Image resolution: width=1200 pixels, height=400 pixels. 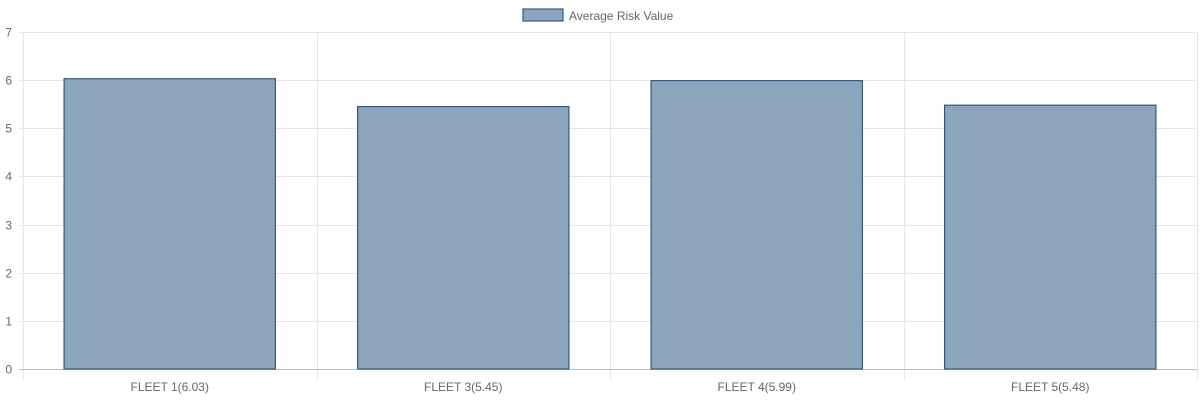 I want to click on x-tick-label: FLEET 3(5.45), so click(x=463, y=387).